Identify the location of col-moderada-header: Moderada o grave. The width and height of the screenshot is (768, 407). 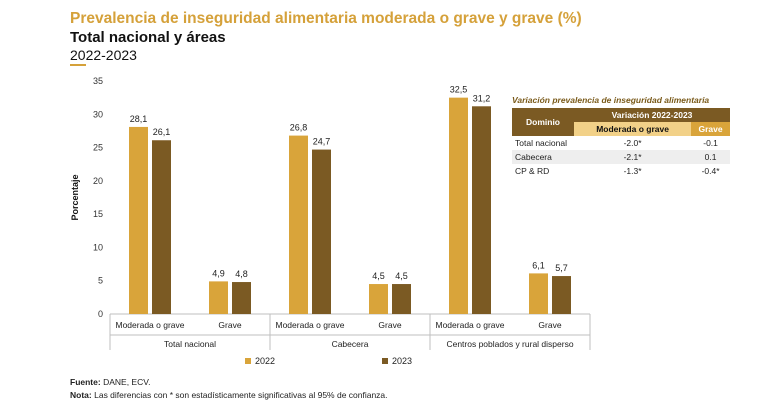
(633, 129).